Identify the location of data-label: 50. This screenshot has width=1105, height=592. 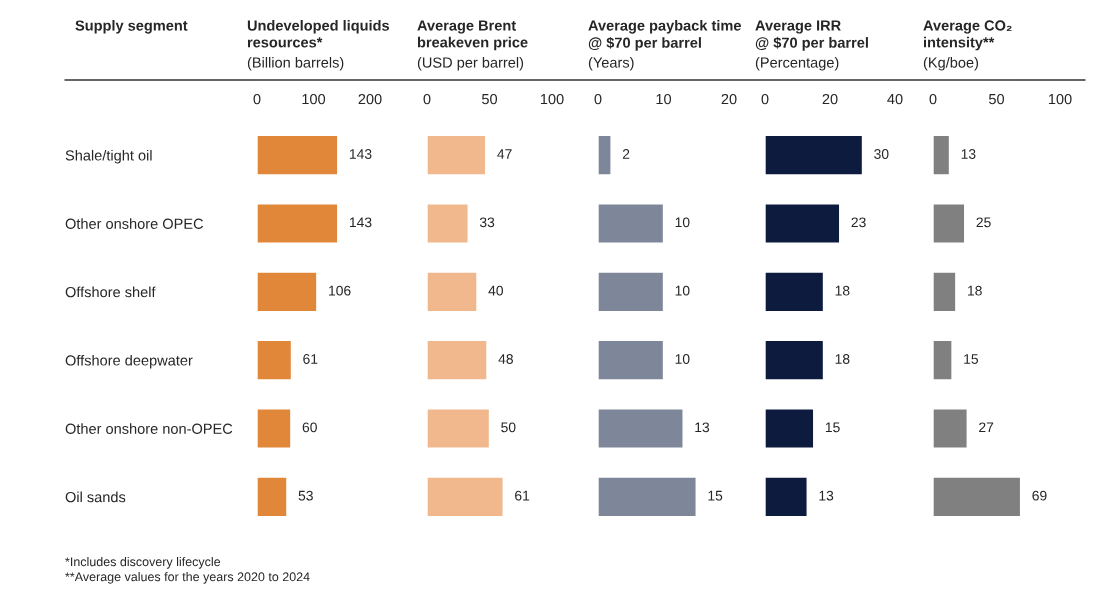
(508, 427).